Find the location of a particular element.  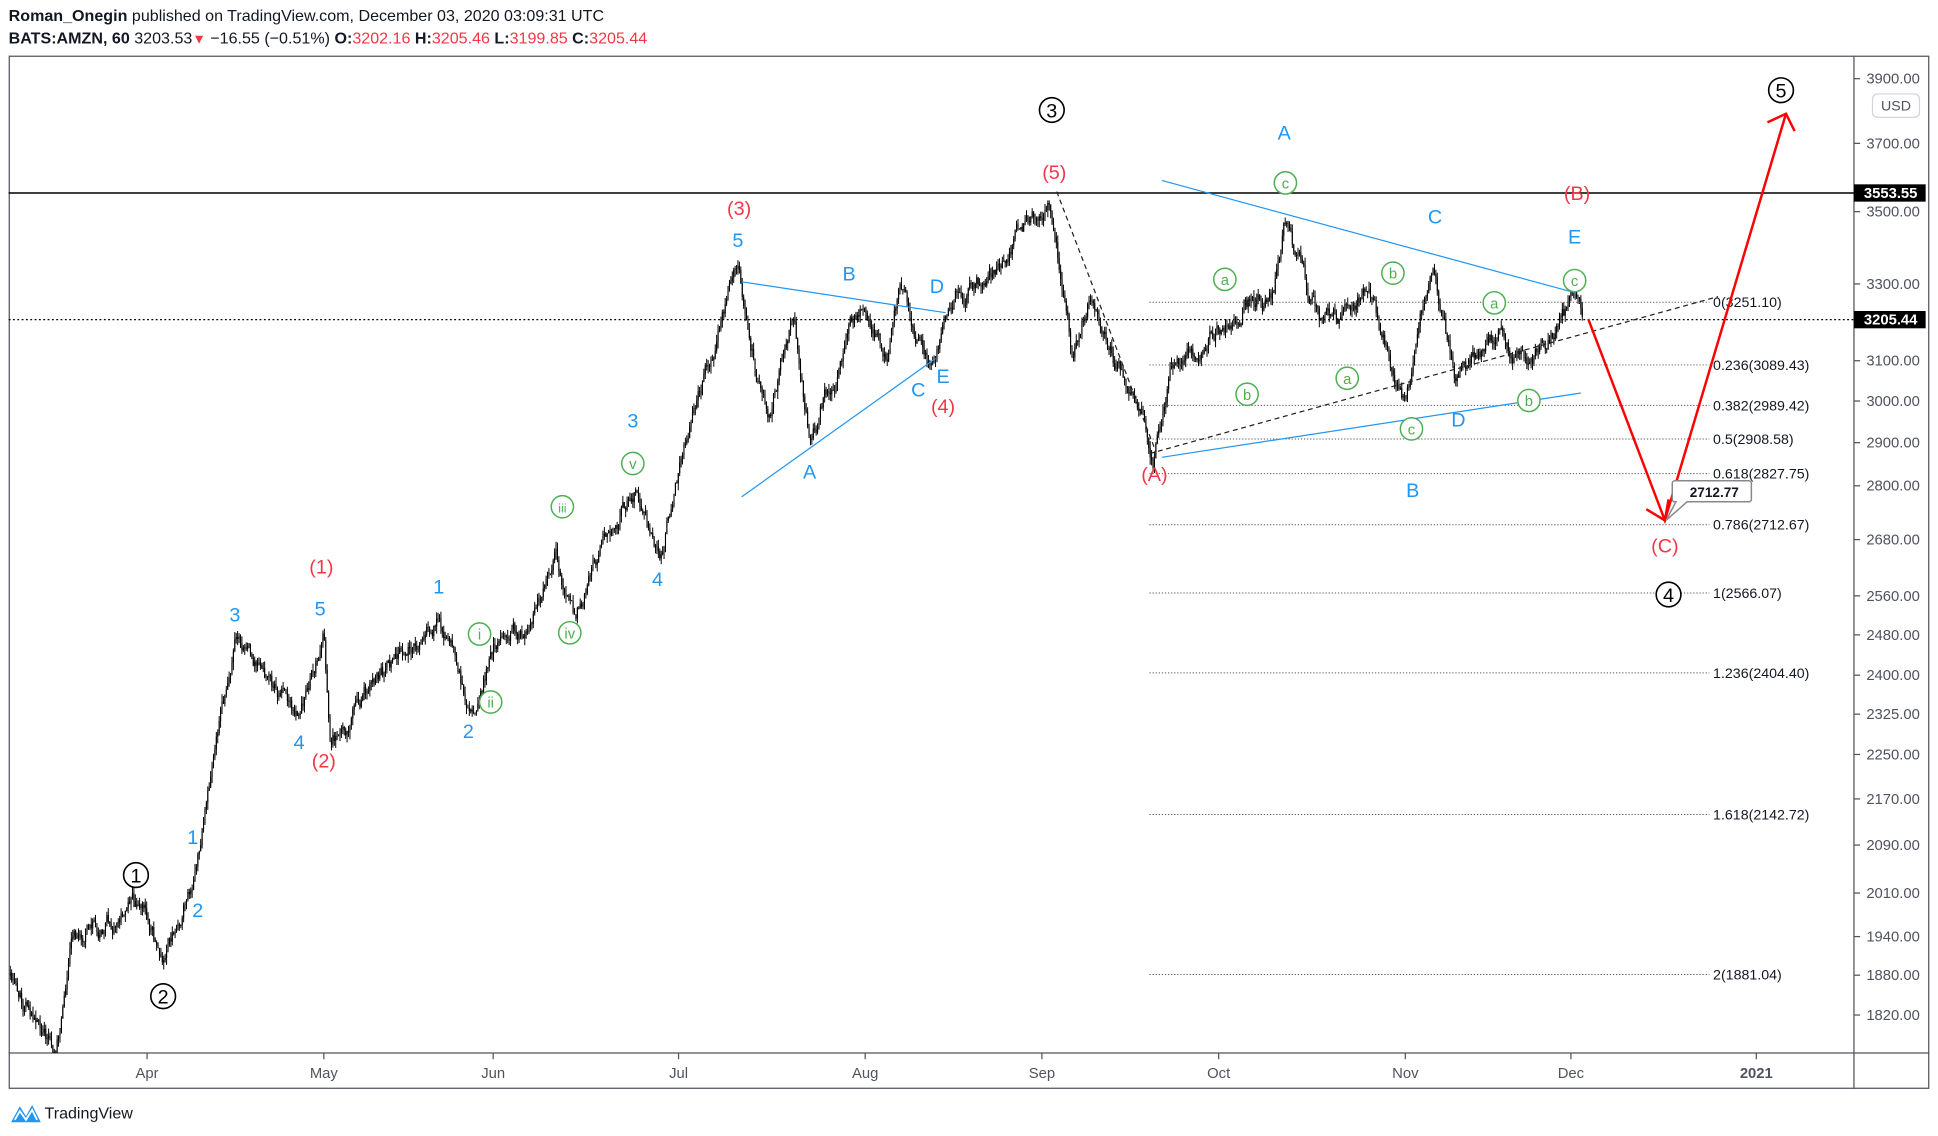

wave-label-text: E is located at coordinates (1574, 237).